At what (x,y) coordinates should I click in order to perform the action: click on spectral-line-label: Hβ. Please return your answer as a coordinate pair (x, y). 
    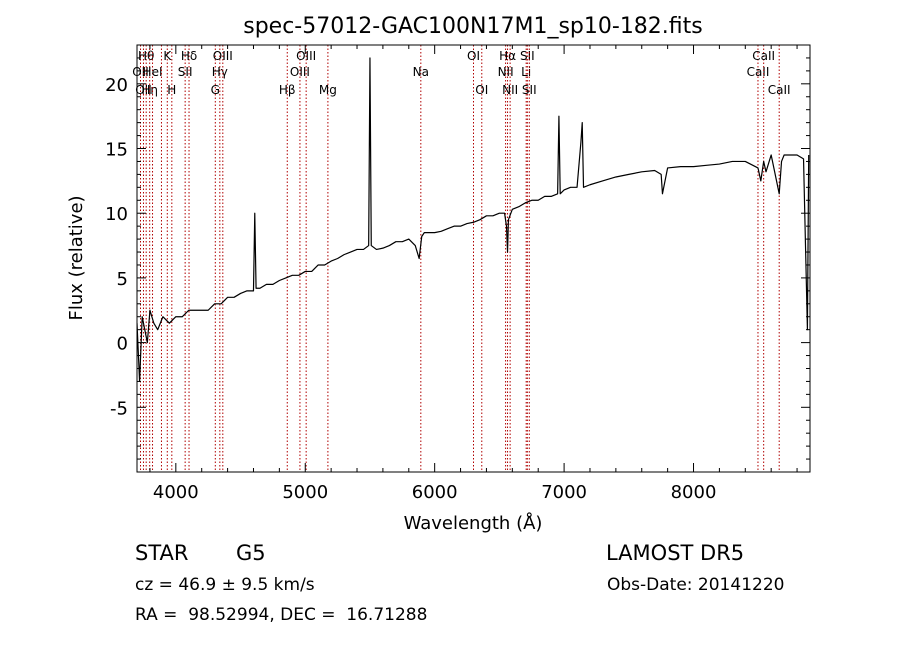
    Looking at the image, I should click on (287, 90).